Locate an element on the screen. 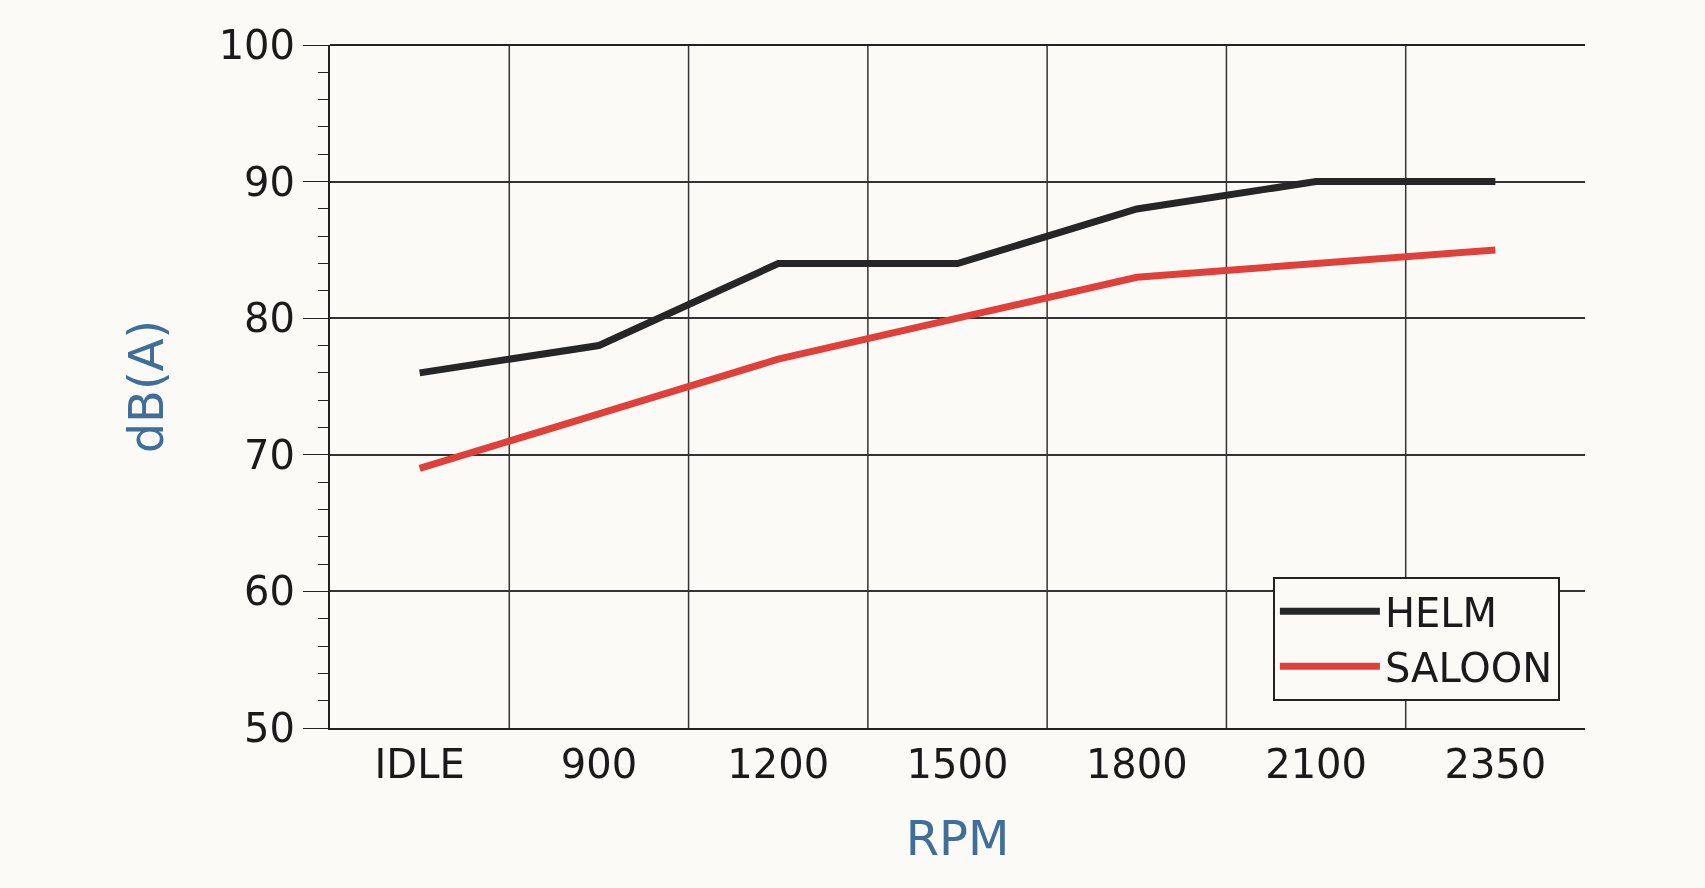 The image size is (1705, 888). x-tick-label: 1500 is located at coordinates (957, 764).